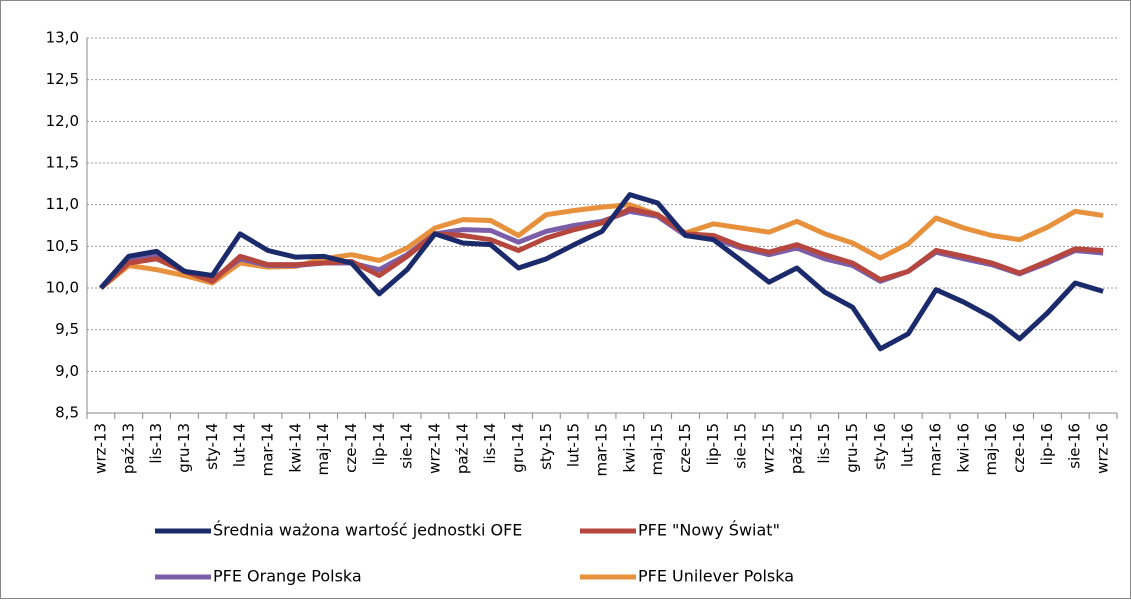  What do you see at coordinates (880, 446) in the screenshot?
I see `x-tick-label: sty-16` at bounding box center [880, 446].